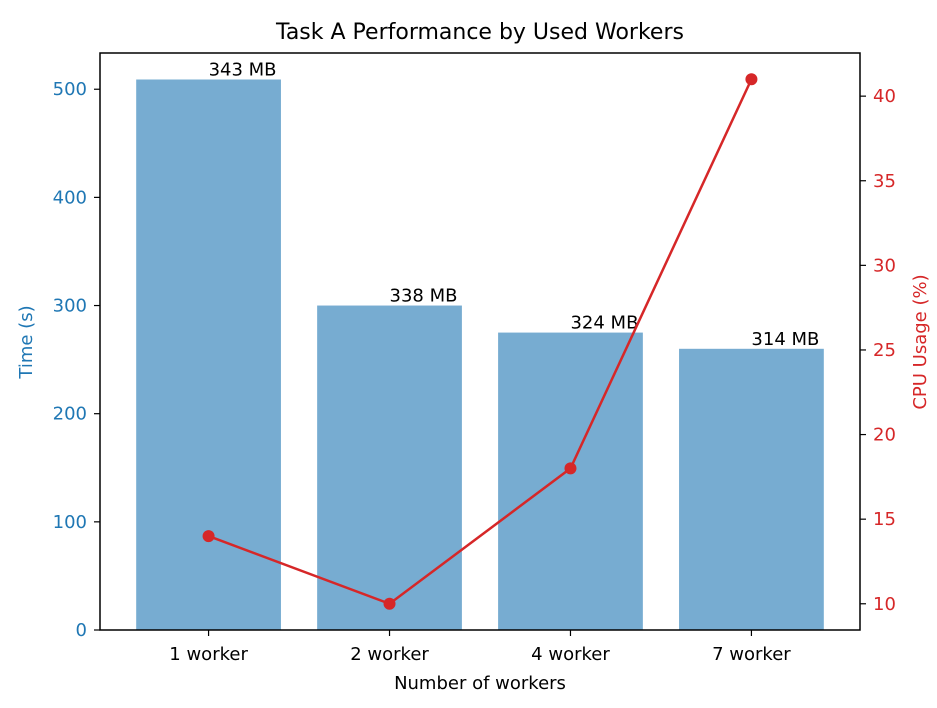 The height and width of the screenshot is (708, 937). Describe the element at coordinates (884, 96) in the screenshot. I see `y-right-tick-label: 40` at that location.